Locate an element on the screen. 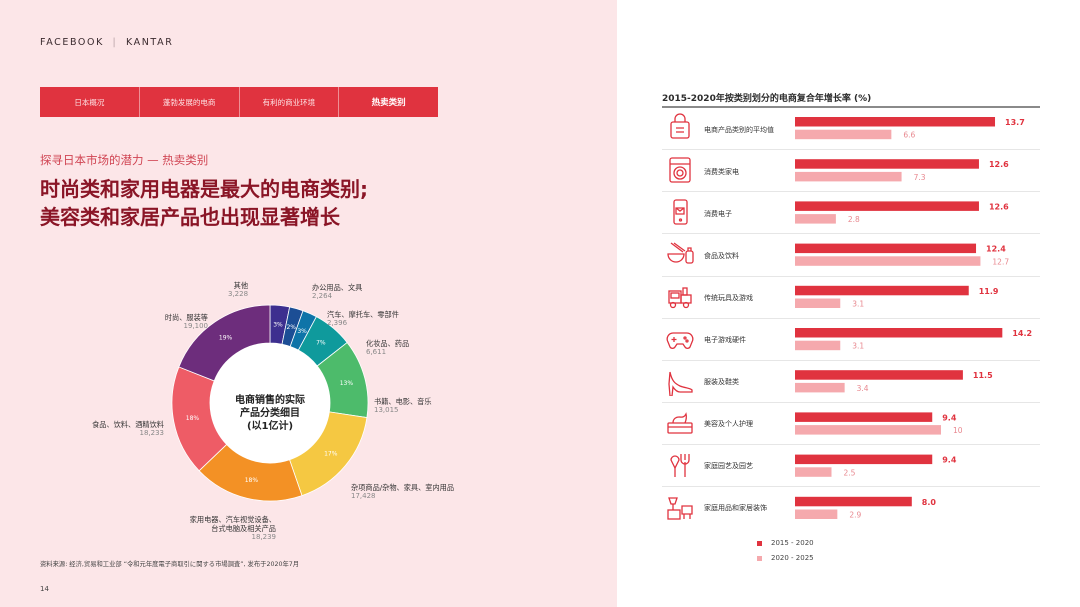 Image resolution: width=1080 pixels, height=607 pixels. donut-center-line-1: 电商销售的实际 is located at coordinates (270, 400).